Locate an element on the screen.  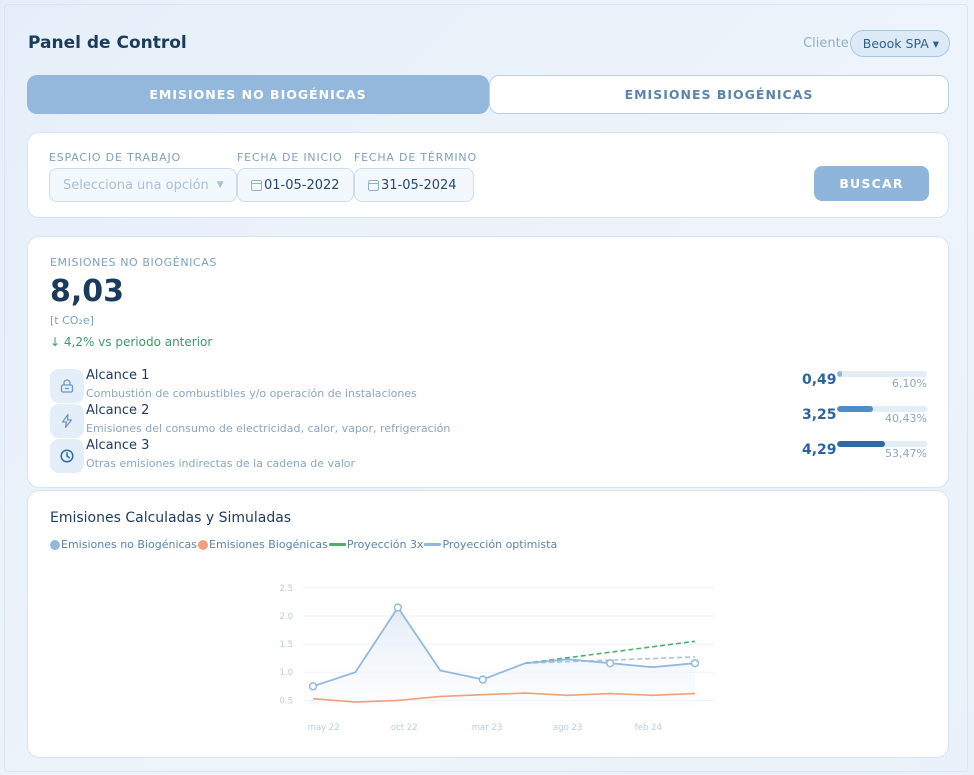
legend-item: Emisiones no Biogénicas is located at coordinates (123, 544).